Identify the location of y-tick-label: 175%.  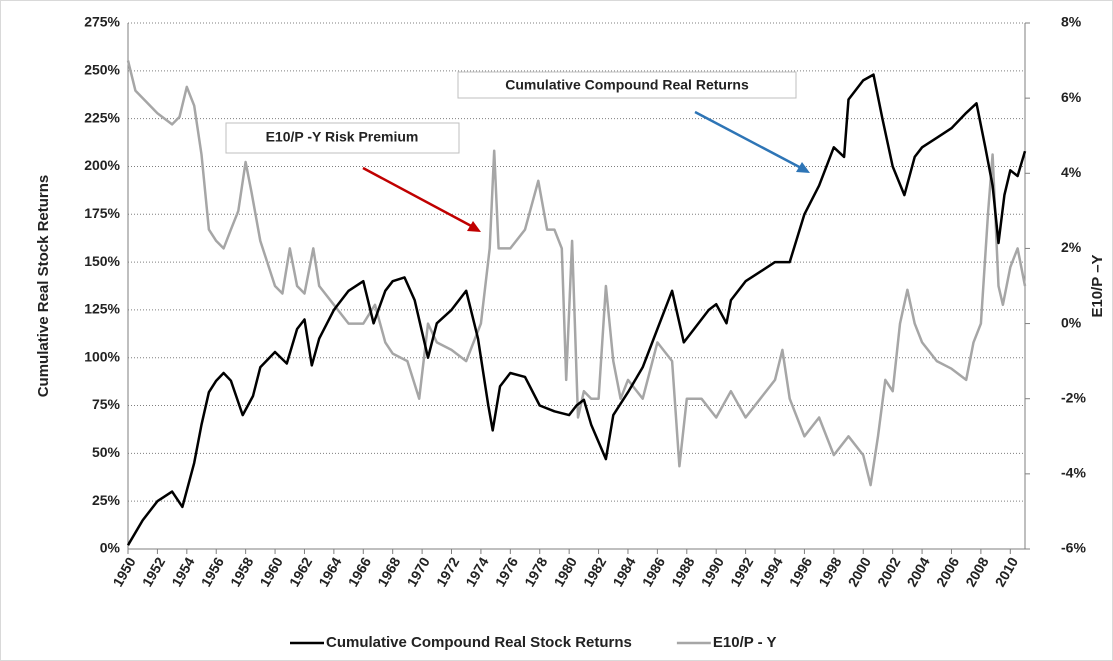
(102, 213).